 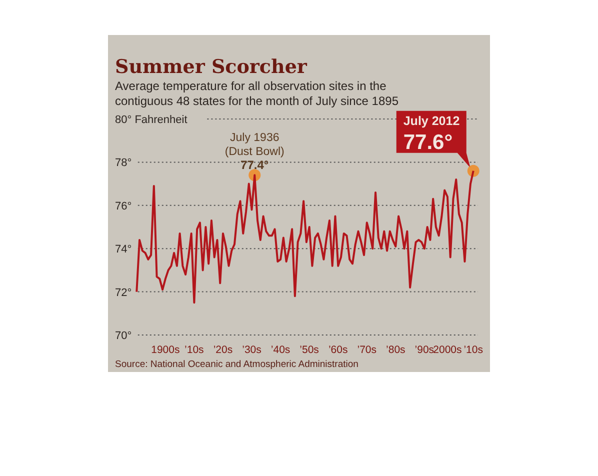 I want to click on x-tick-label: ’40s, so click(x=280, y=350).